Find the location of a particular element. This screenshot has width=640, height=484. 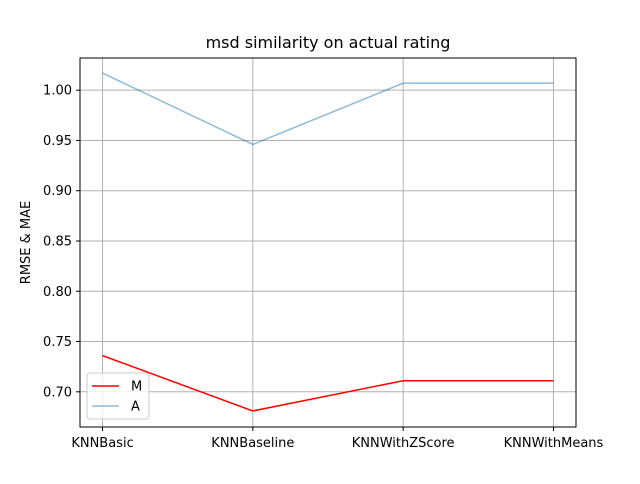

y-tick-label: 0.85 is located at coordinates (57, 241).